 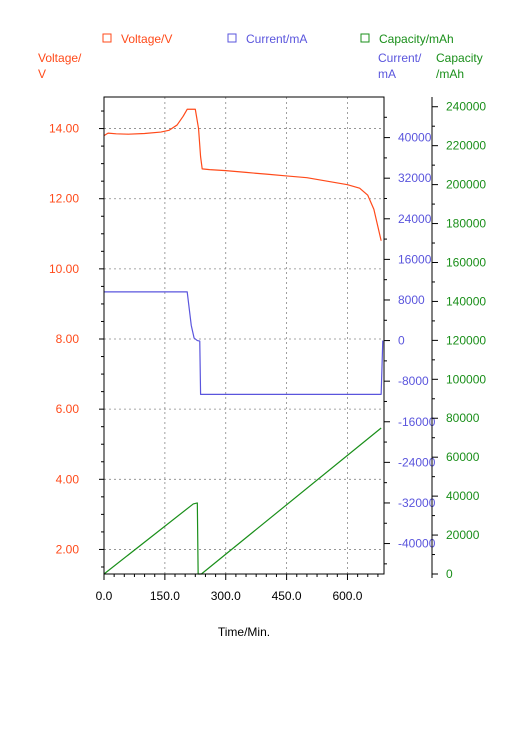 What do you see at coordinates (466, 146) in the screenshot?
I see `capacity-tick-label: 220000` at bounding box center [466, 146].